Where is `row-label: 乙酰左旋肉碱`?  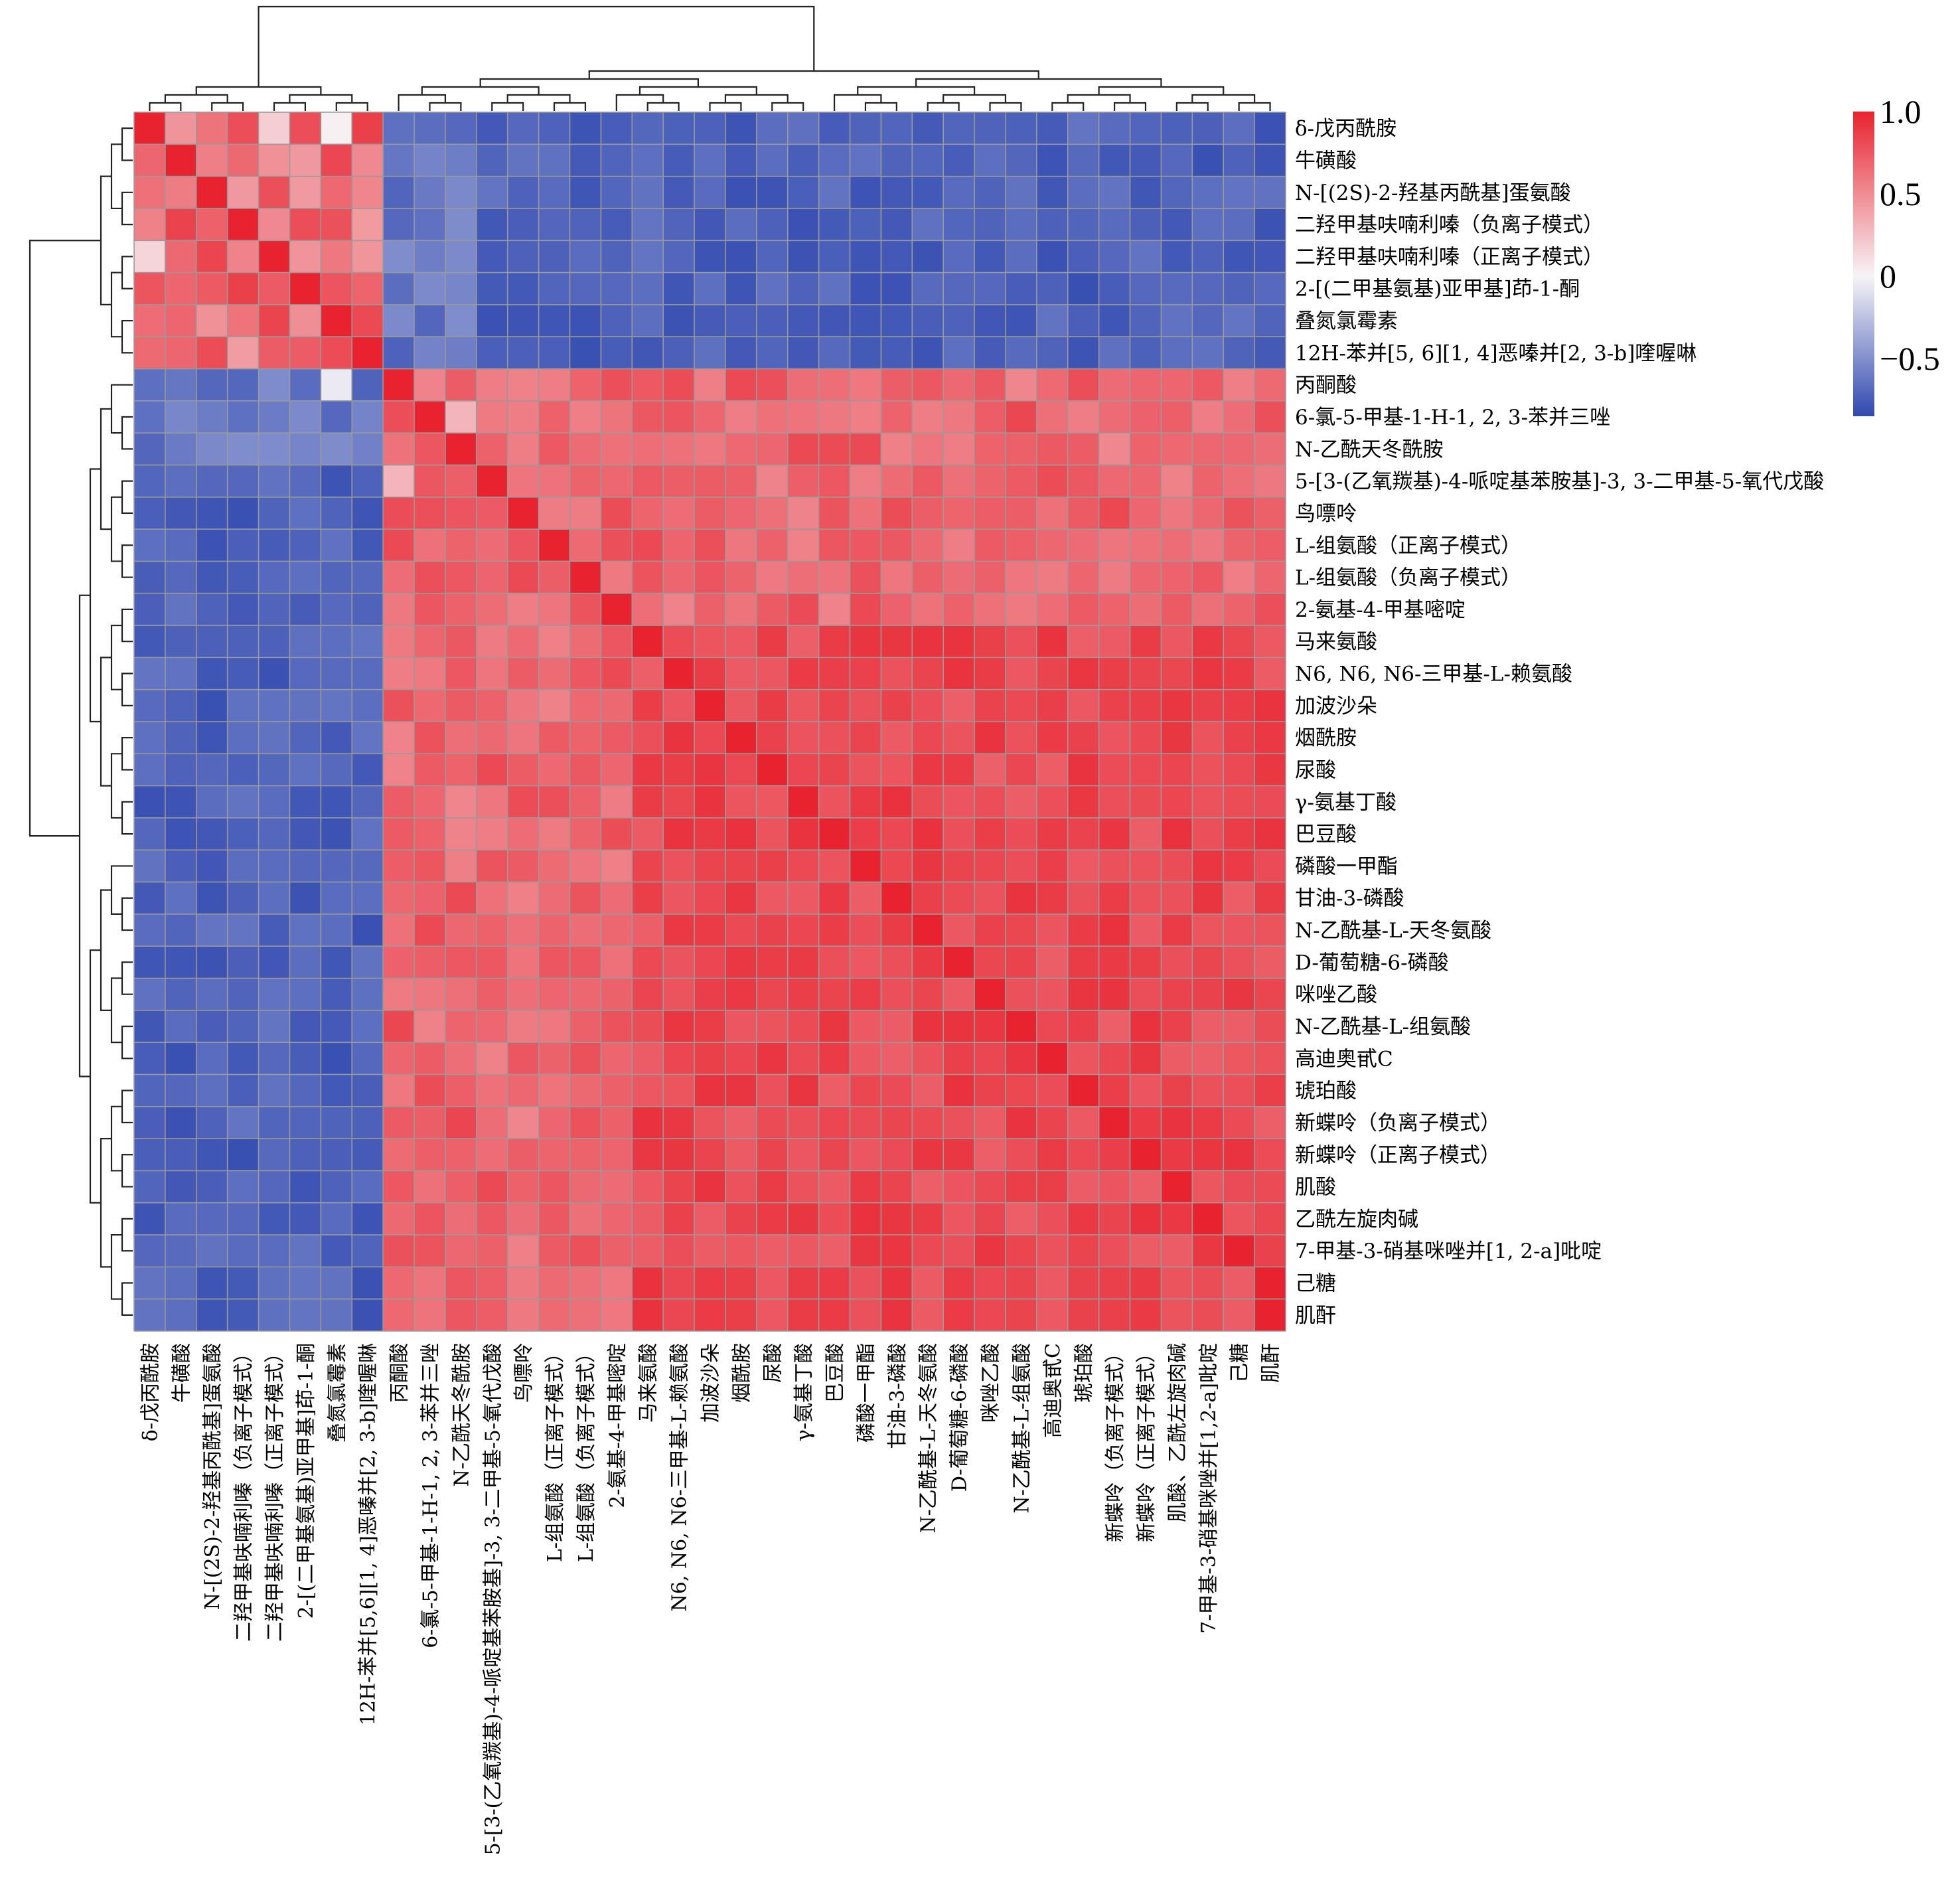
row-label: 乙酰左旋肉碱 is located at coordinates (1356, 1219).